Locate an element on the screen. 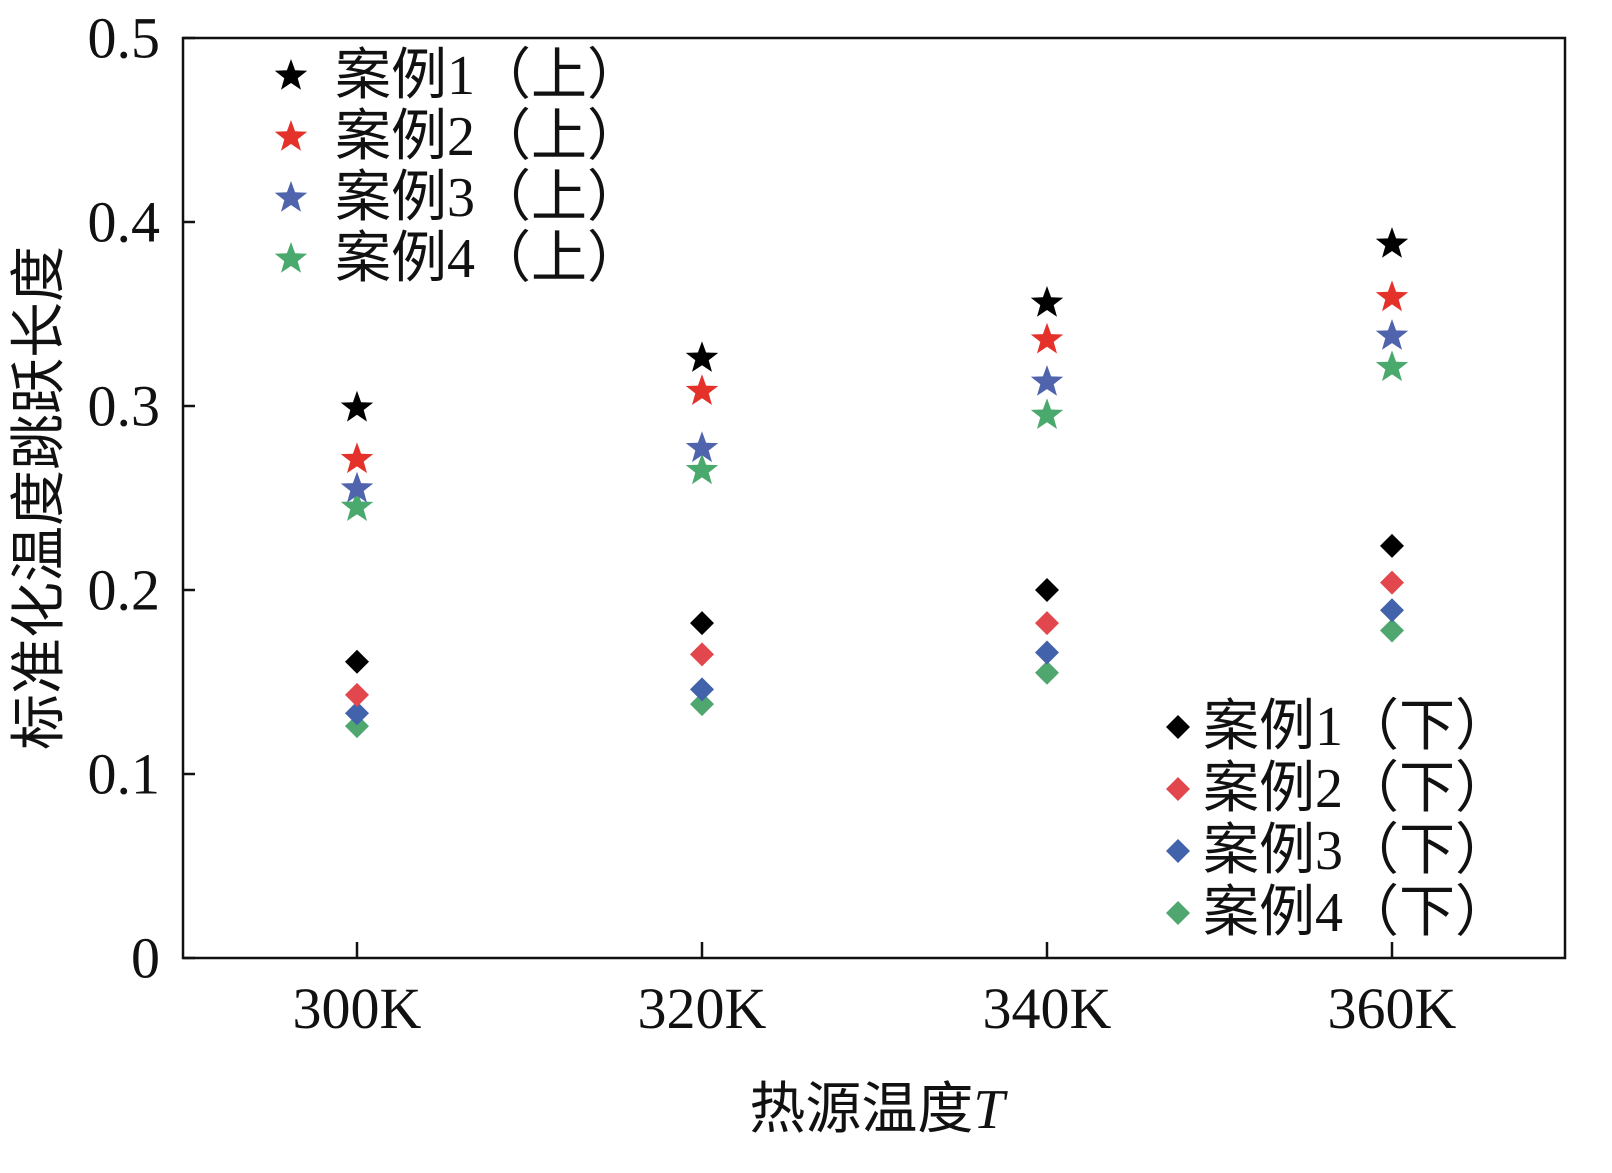  legend-item: 案例4（上） is located at coordinates (458, 259).